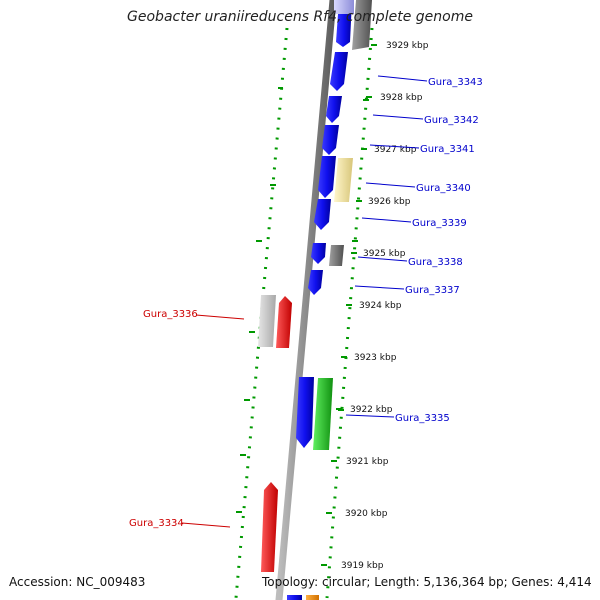  I want to click on genome-backbone, so click(306, 300).